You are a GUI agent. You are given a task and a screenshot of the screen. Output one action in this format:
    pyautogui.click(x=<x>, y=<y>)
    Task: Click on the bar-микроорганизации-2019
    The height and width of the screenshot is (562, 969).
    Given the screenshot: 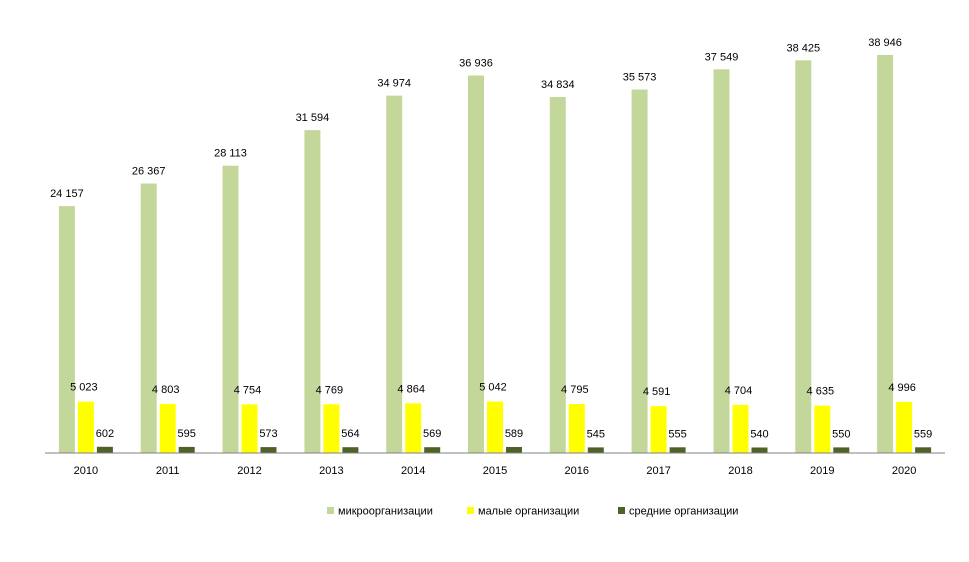 What is the action you would take?
    pyautogui.click(x=803, y=257)
    